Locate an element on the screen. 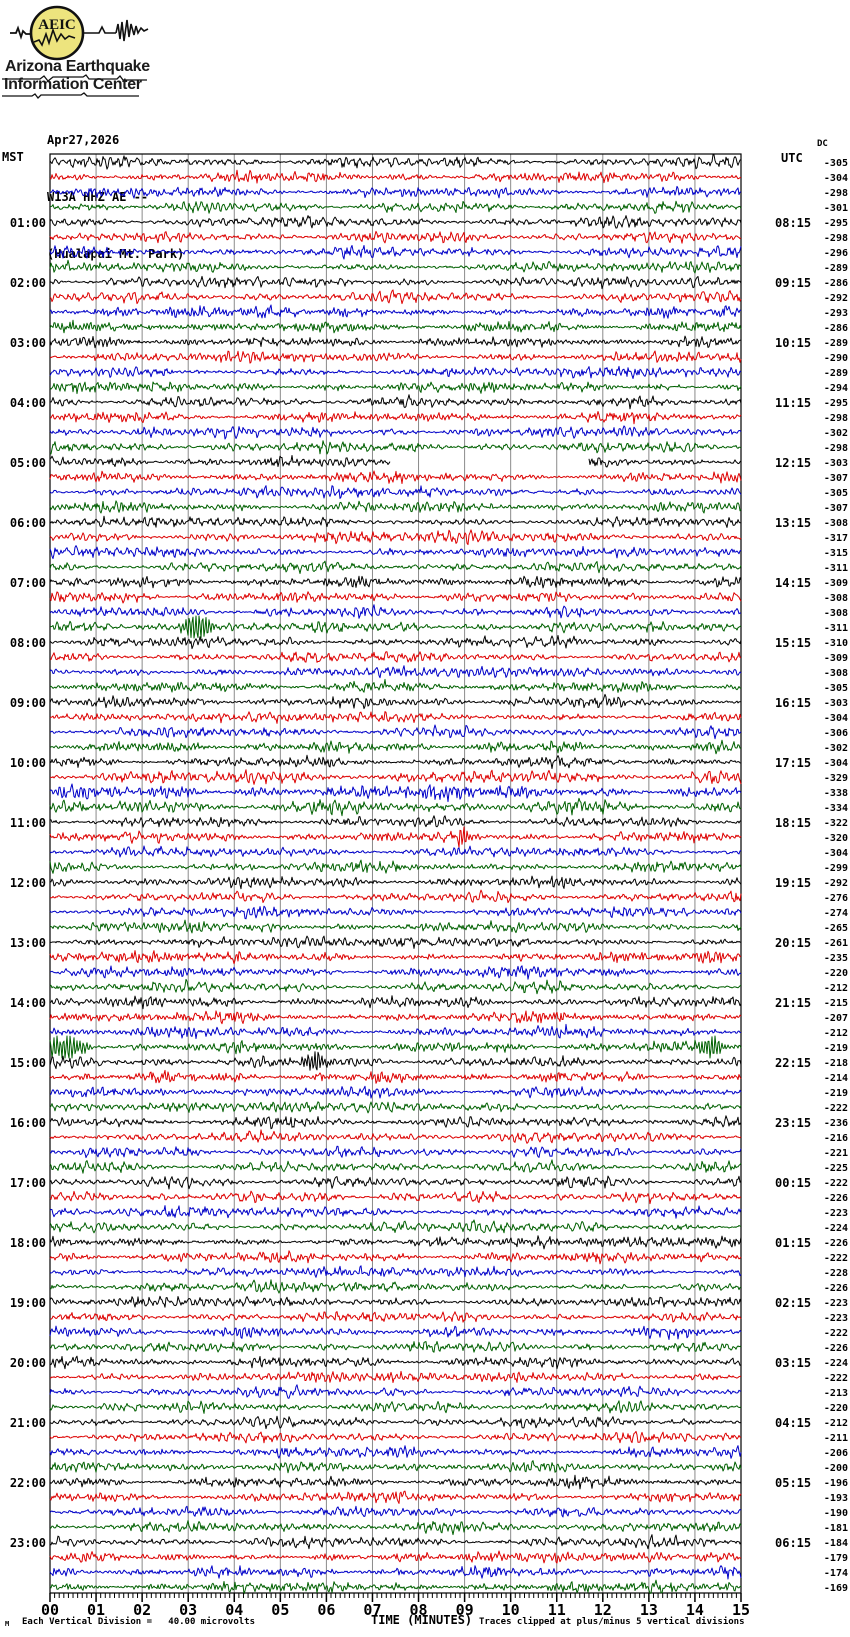 The width and height of the screenshot is (850, 1637). hour-label-mst-04:00: 04:00 is located at coordinates (28, 403).